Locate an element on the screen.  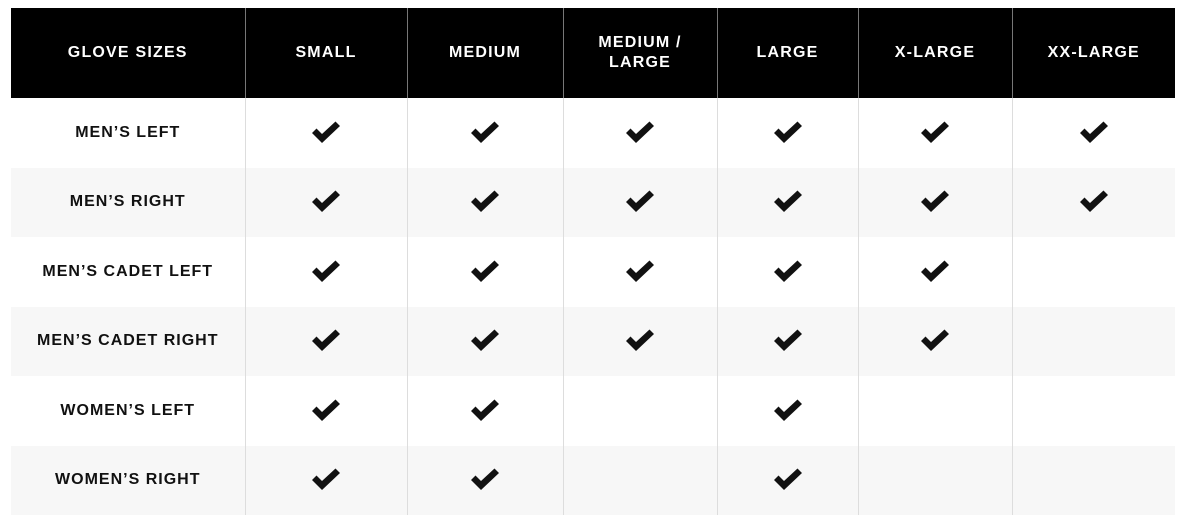
table-row: MEN’S CADET LEFT is located at coordinates (593, 272).